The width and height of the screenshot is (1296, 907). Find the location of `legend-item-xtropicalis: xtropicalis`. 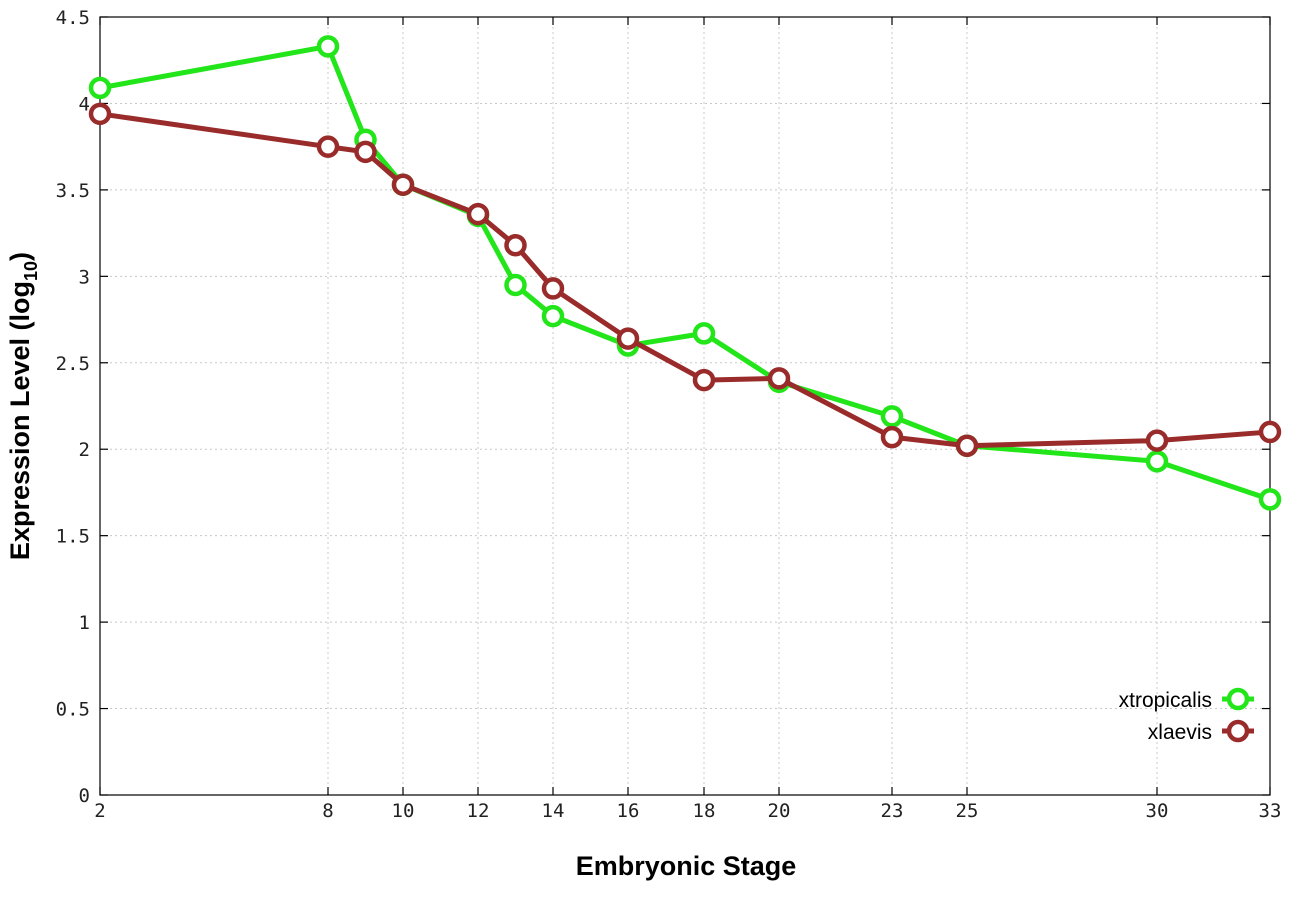

legend-item-xtropicalis: xtropicalis is located at coordinates (1186, 699).